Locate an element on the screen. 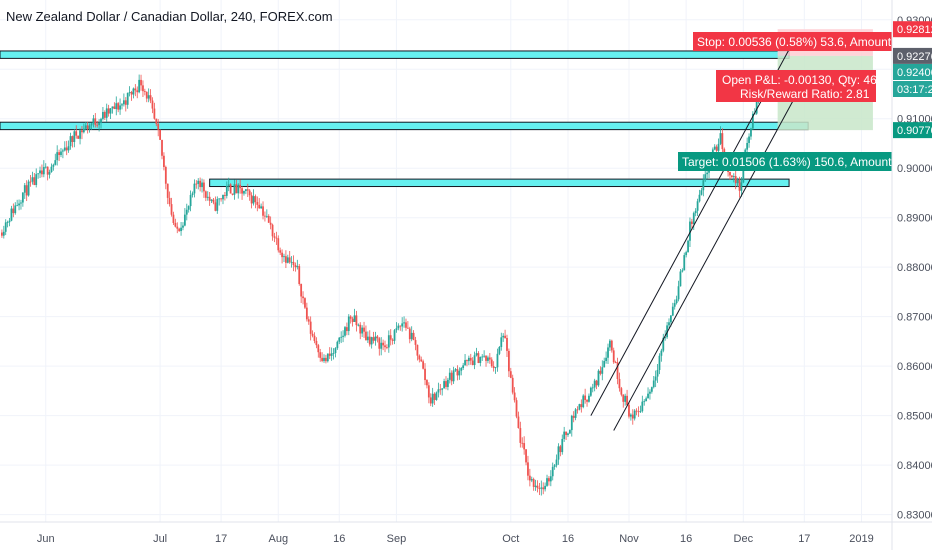  support-zone-middle is located at coordinates (404, 126).